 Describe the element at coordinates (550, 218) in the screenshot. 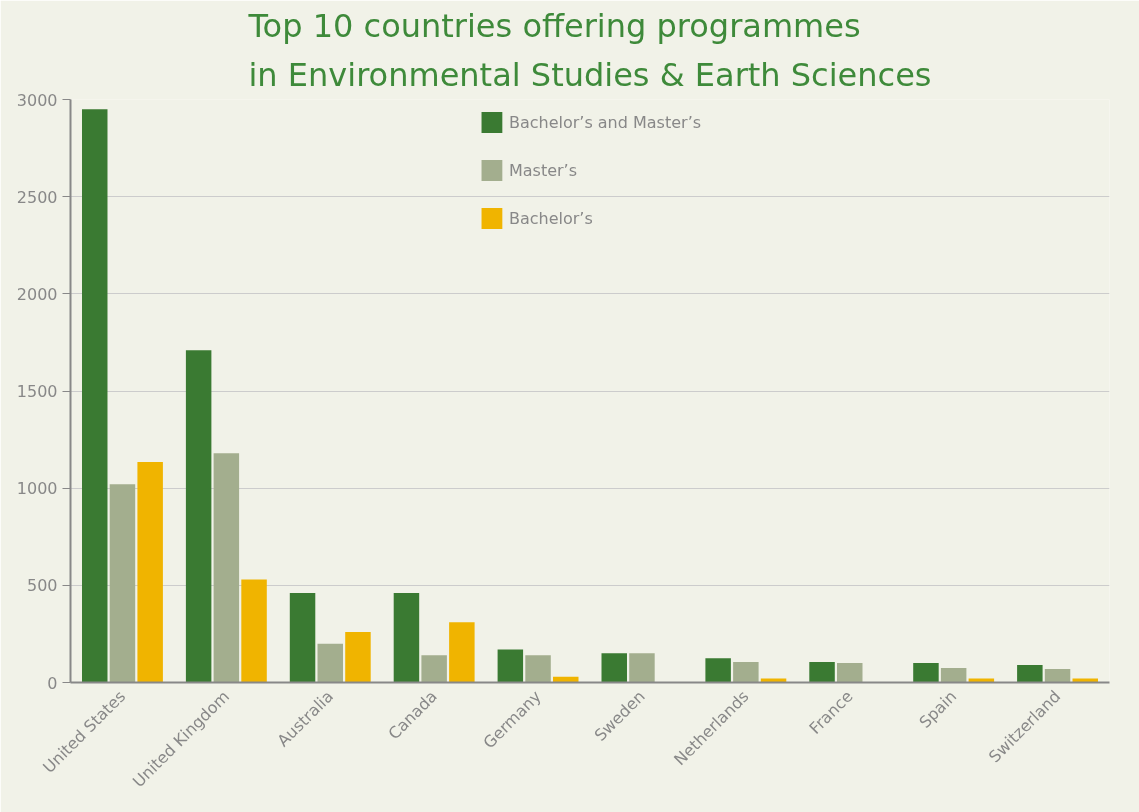

I see `legend-label: Bachelor’s` at that location.